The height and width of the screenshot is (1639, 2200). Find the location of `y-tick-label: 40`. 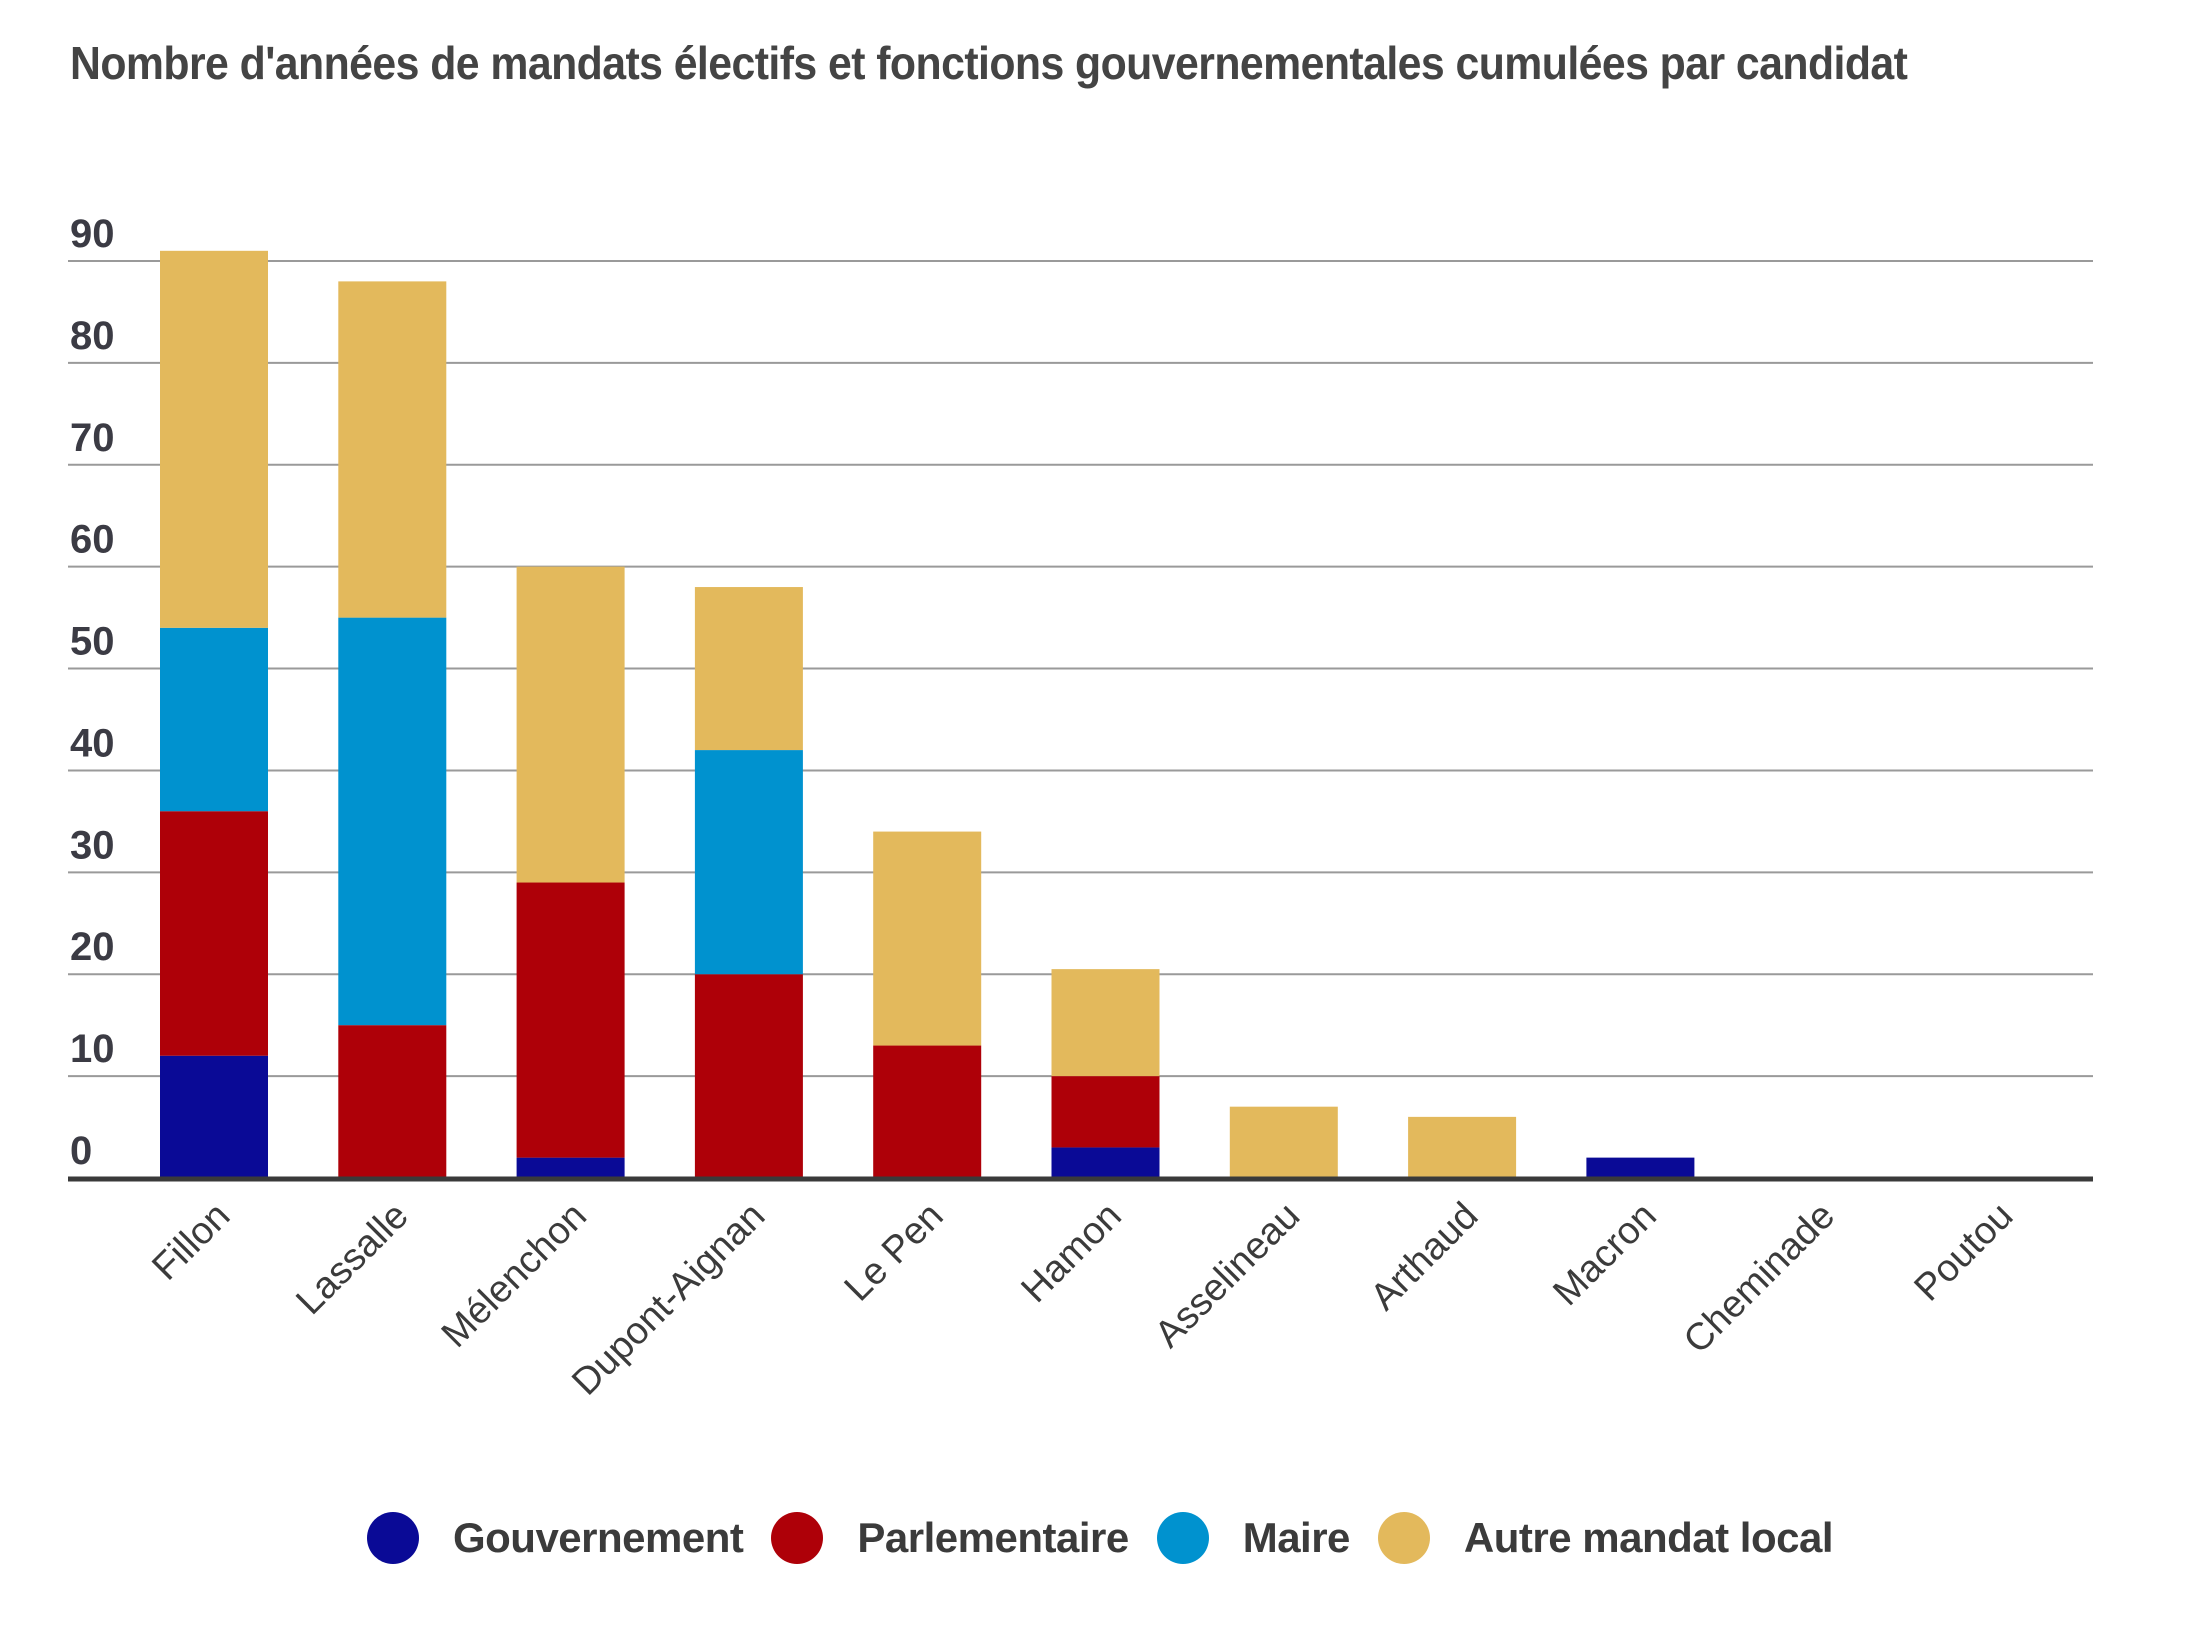

y-tick-label: 40 is located at coordinates (92, 743).